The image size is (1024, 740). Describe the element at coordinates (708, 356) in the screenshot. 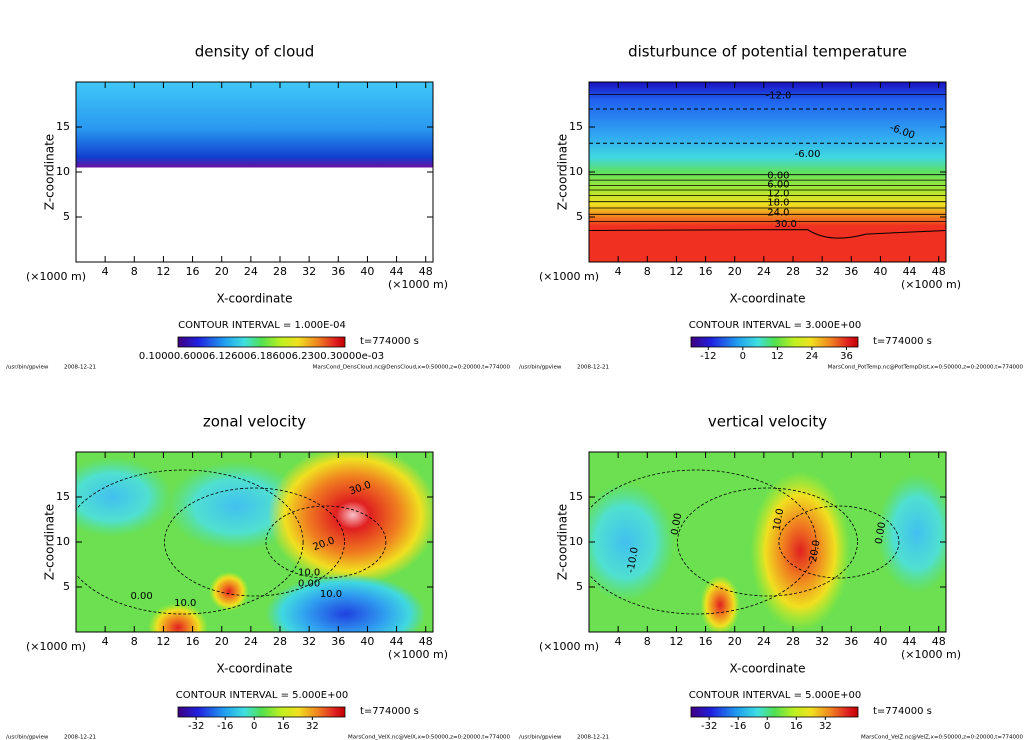

I see `colorbar-tick-label: -12` at that location.